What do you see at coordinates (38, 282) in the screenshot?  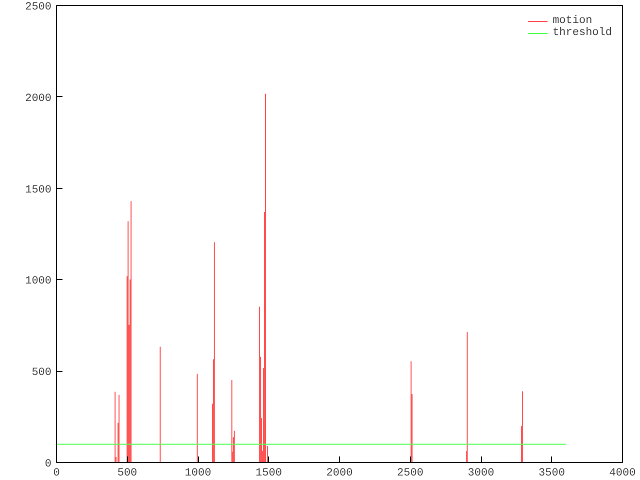 I see `y-tick-label: 1000` at bounding box center [38, 282].